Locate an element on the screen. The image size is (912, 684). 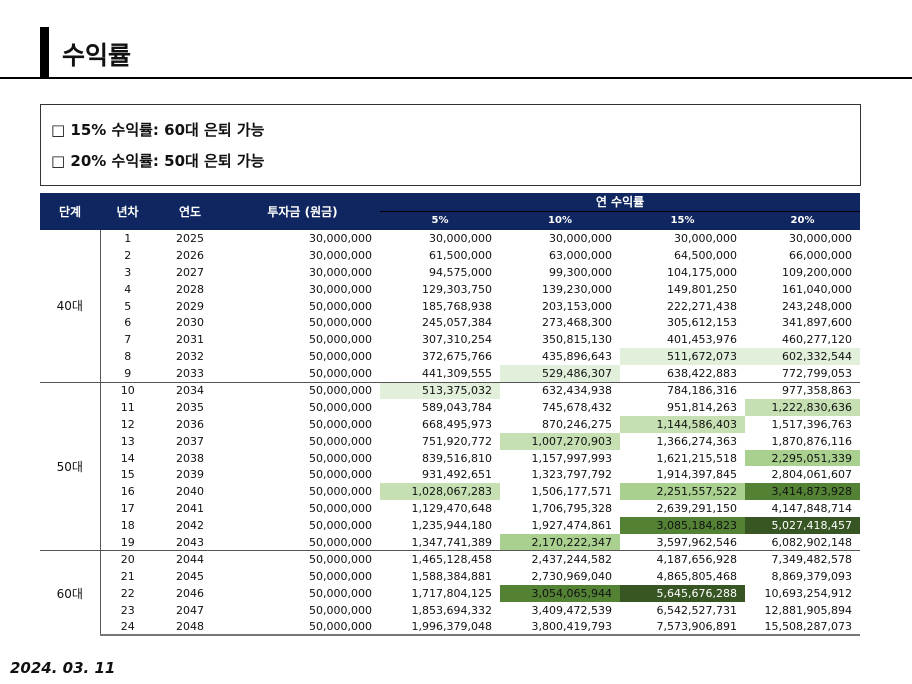
year-cell: 2045 is located at coordinates (190, 576).